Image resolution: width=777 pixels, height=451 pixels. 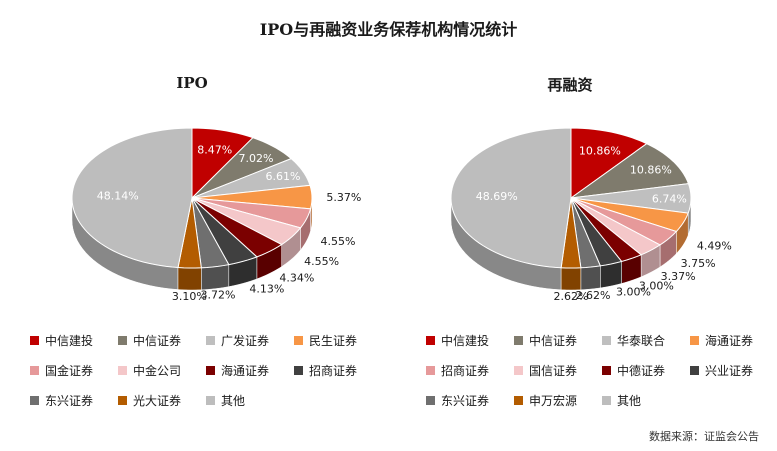 What do you see at coordinates (250, 400) in the screenshot?
I see `ipo-legend-item-其他: 其他` at bounding box center [250, 400].